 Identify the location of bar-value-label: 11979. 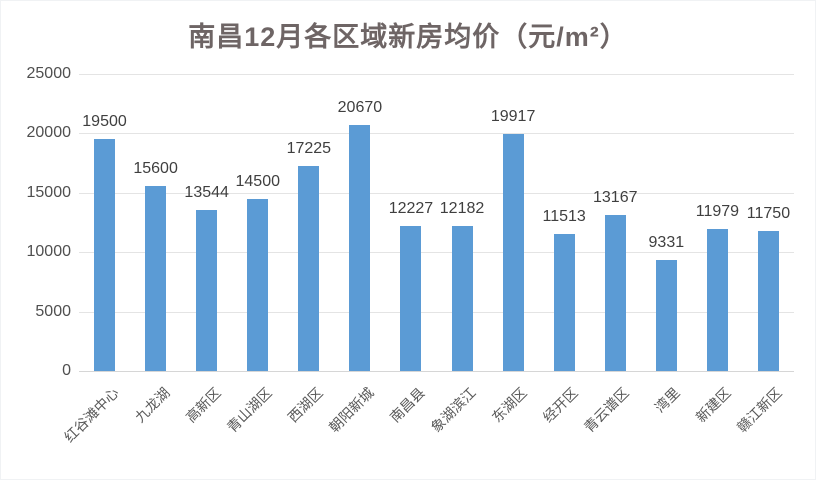
(717, 211).